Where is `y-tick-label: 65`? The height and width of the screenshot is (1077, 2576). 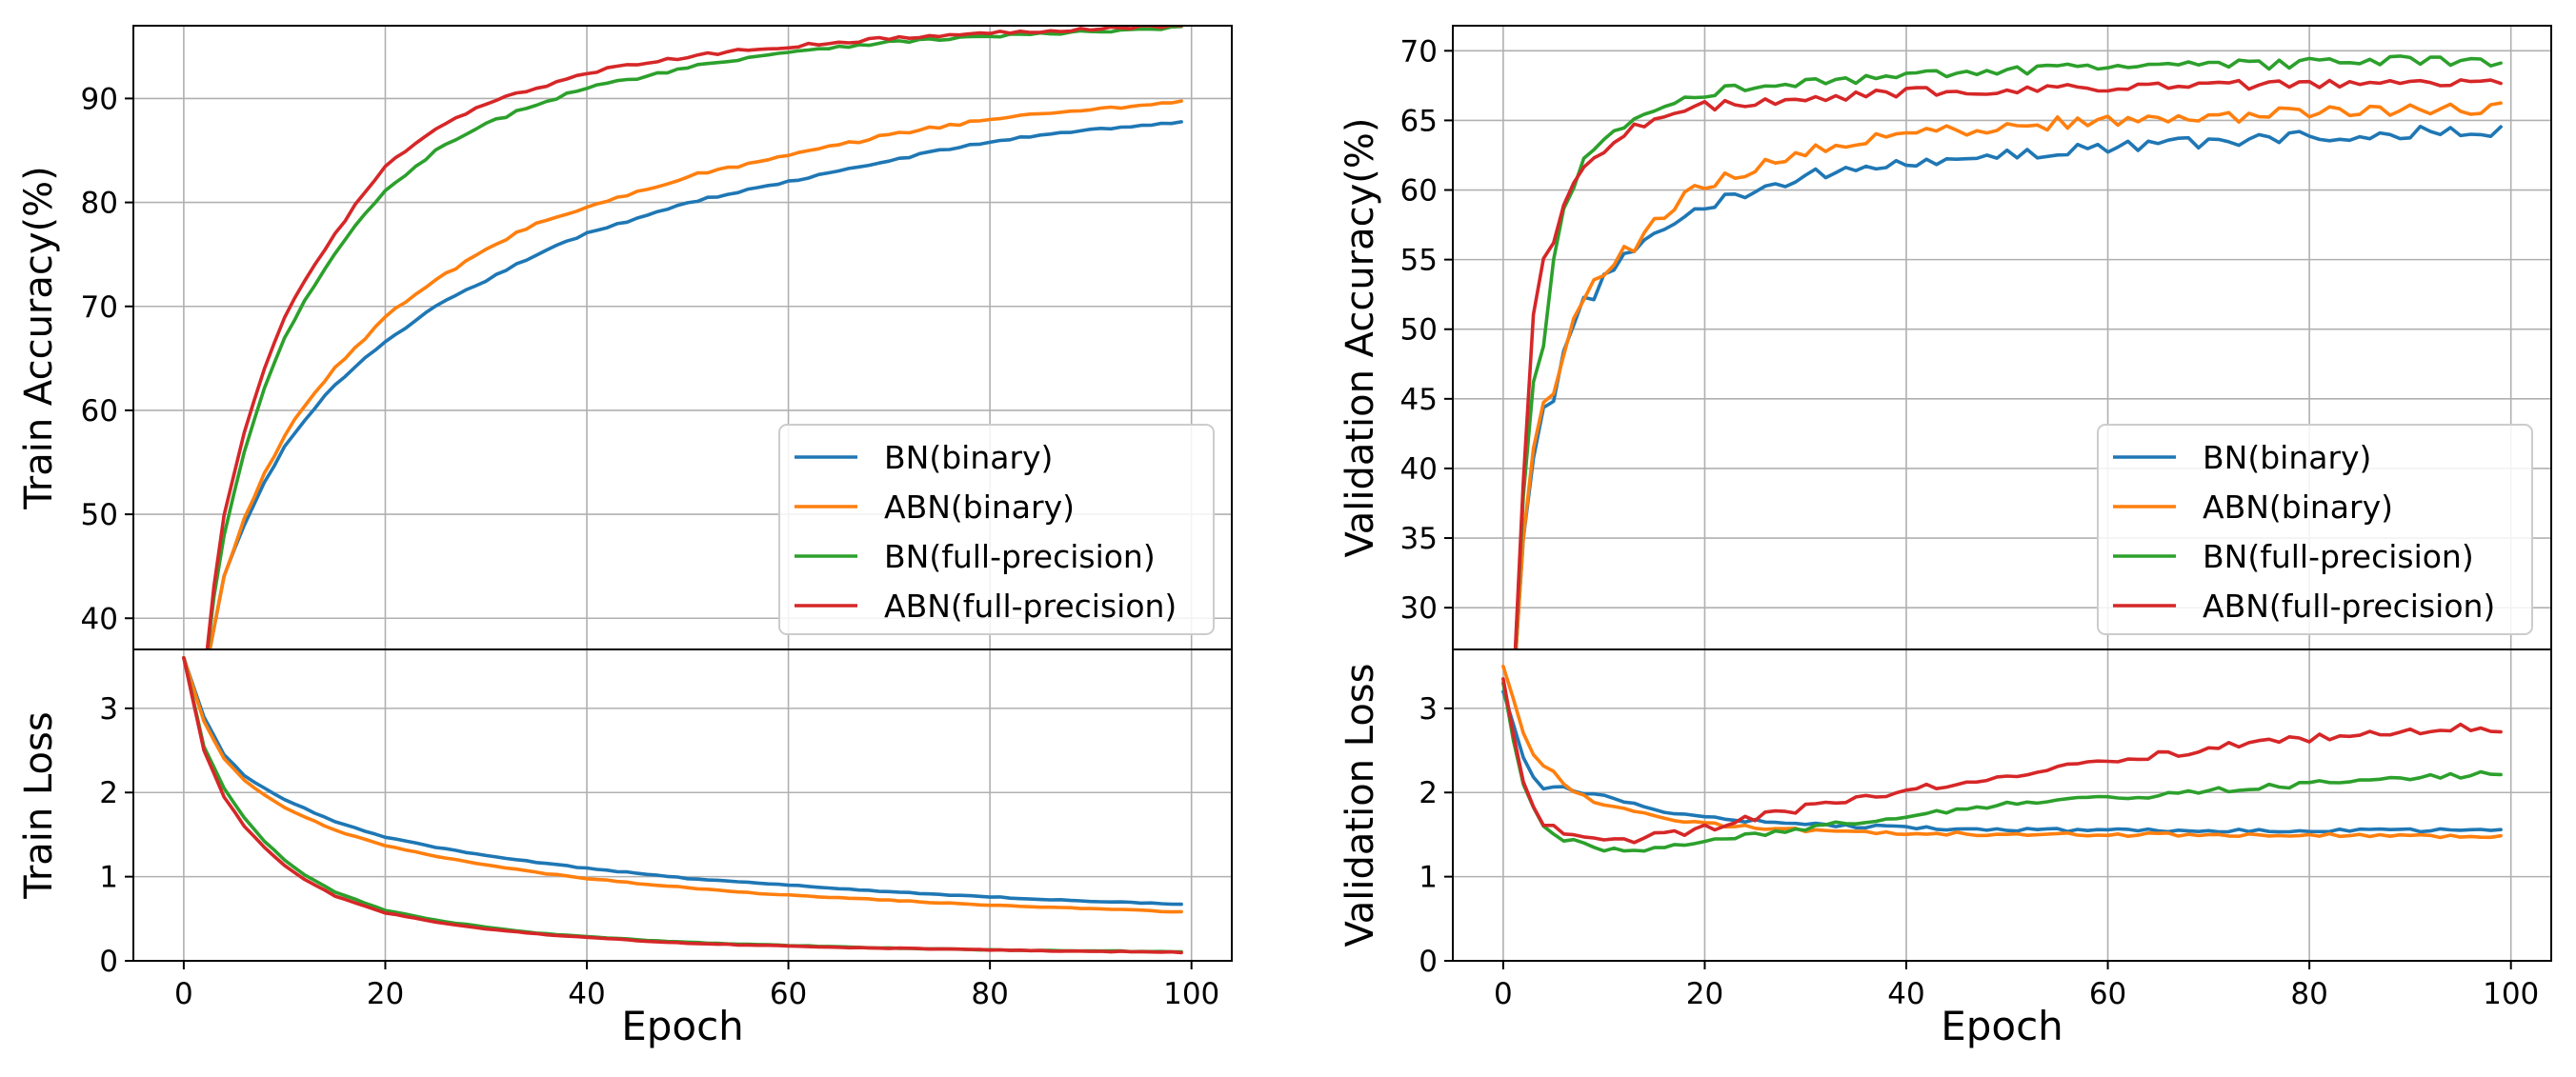 y-tick-label: 65 is located at coordinates (1419, 121).